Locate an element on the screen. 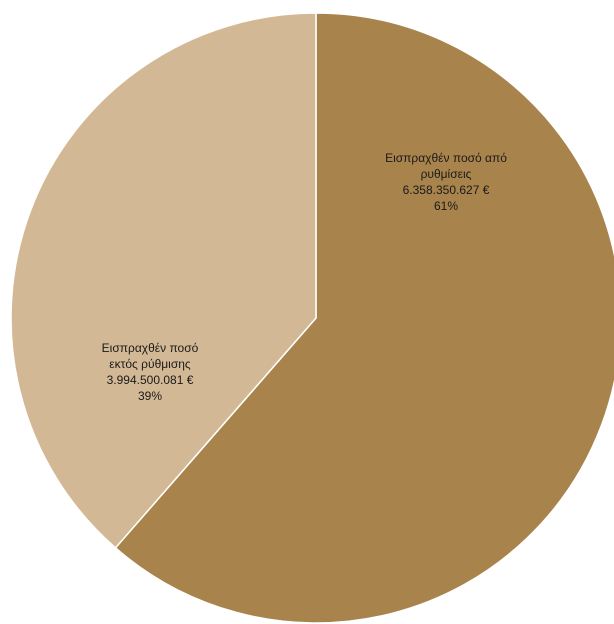 This screenshot has width=614, height=624. pie-slice-label-line: 61% is located at coordinates (446, 206).